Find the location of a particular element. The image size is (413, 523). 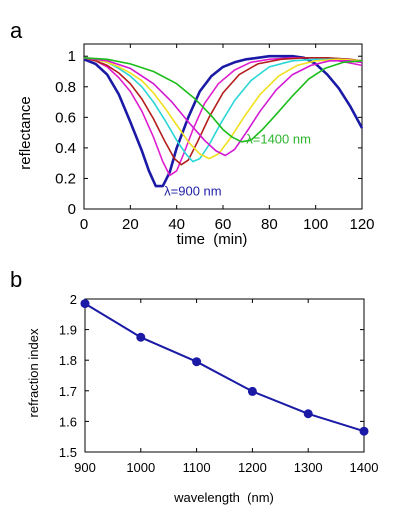

panel-a-x-tick-label: 20 is located at coordinates (130, 224).